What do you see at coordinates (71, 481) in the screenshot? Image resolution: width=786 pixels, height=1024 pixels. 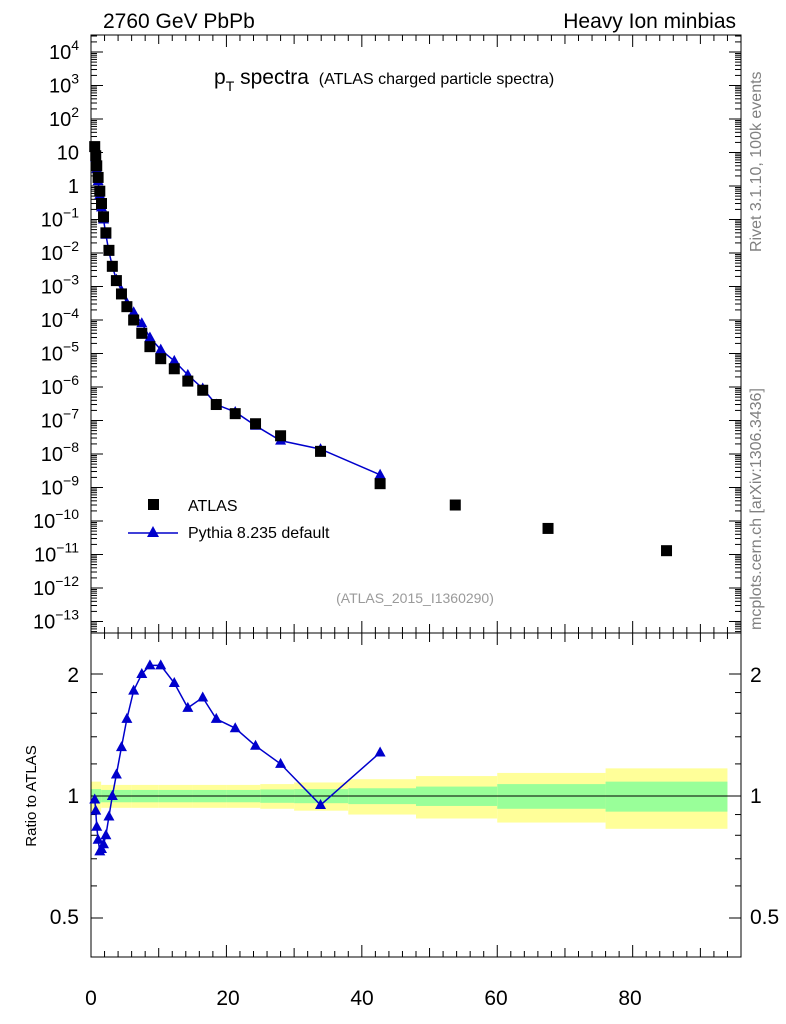 I see `main-ytick-label-exponent: −9` at bounding box center [71, 481].